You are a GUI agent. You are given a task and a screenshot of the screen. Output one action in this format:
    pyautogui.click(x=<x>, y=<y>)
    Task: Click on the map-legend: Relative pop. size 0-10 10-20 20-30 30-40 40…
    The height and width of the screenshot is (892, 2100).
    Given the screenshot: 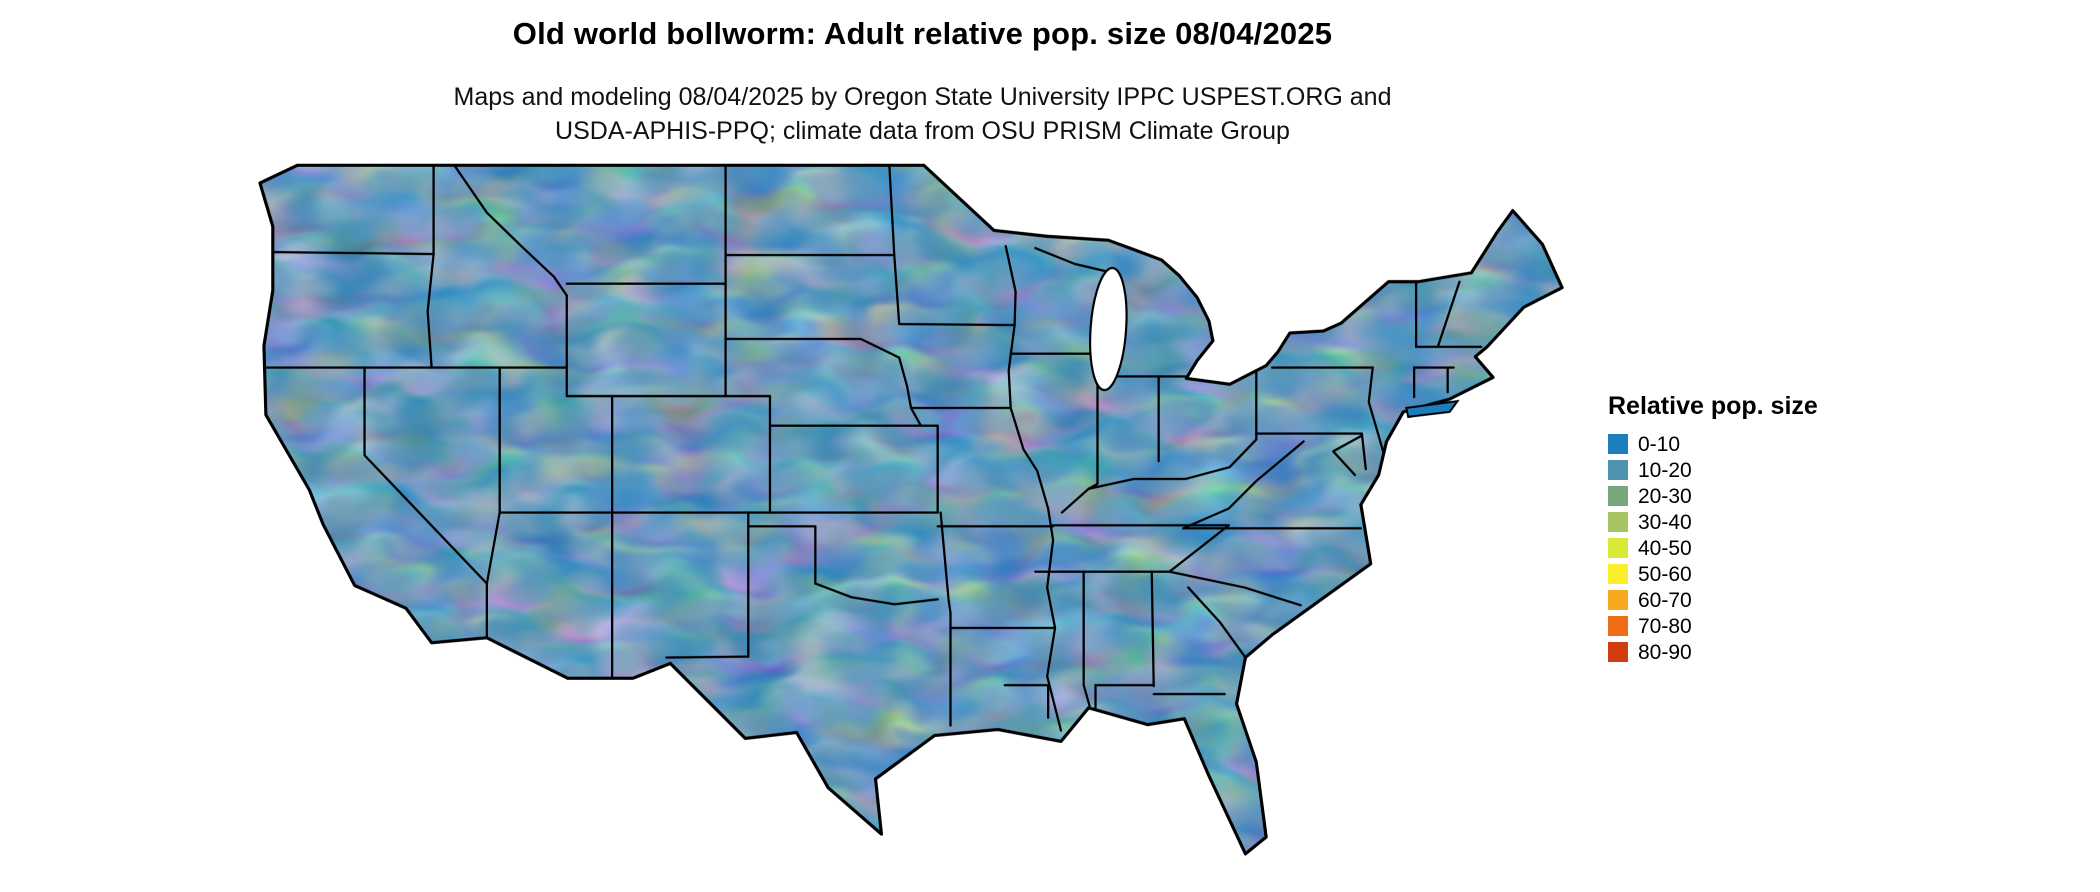 What is the action you would take?
    pyautogui.click(x=1713, y=528)
    